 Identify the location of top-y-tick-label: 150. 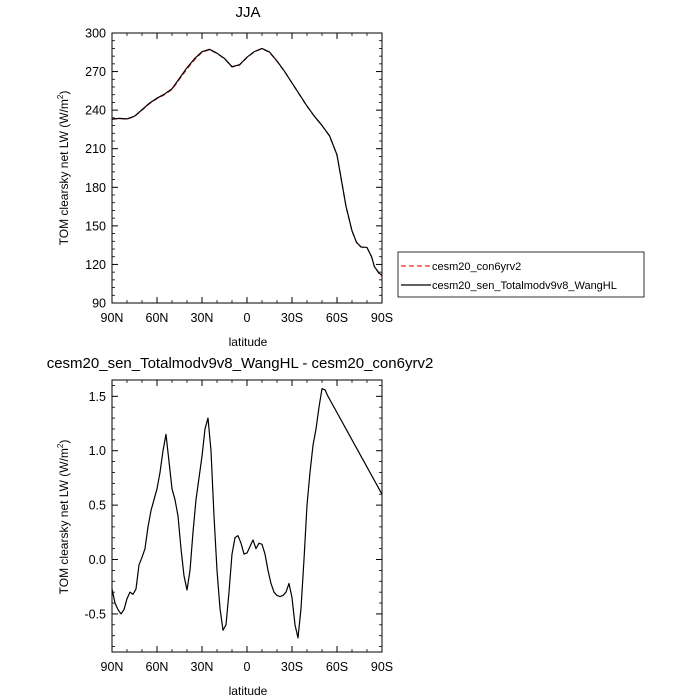
(95, 226).